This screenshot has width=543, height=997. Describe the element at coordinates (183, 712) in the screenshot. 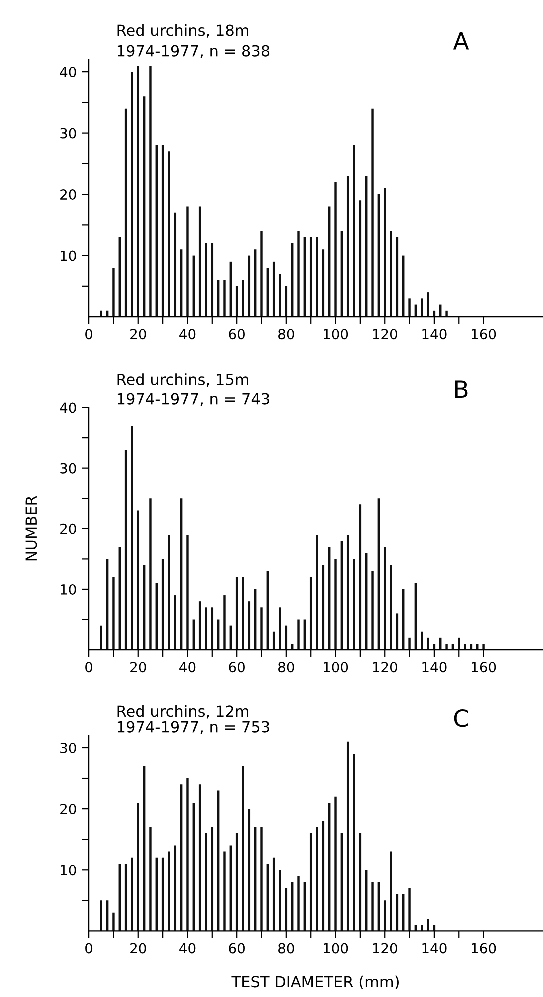

I see `chart-title: Red urchins, 12m` at that location.